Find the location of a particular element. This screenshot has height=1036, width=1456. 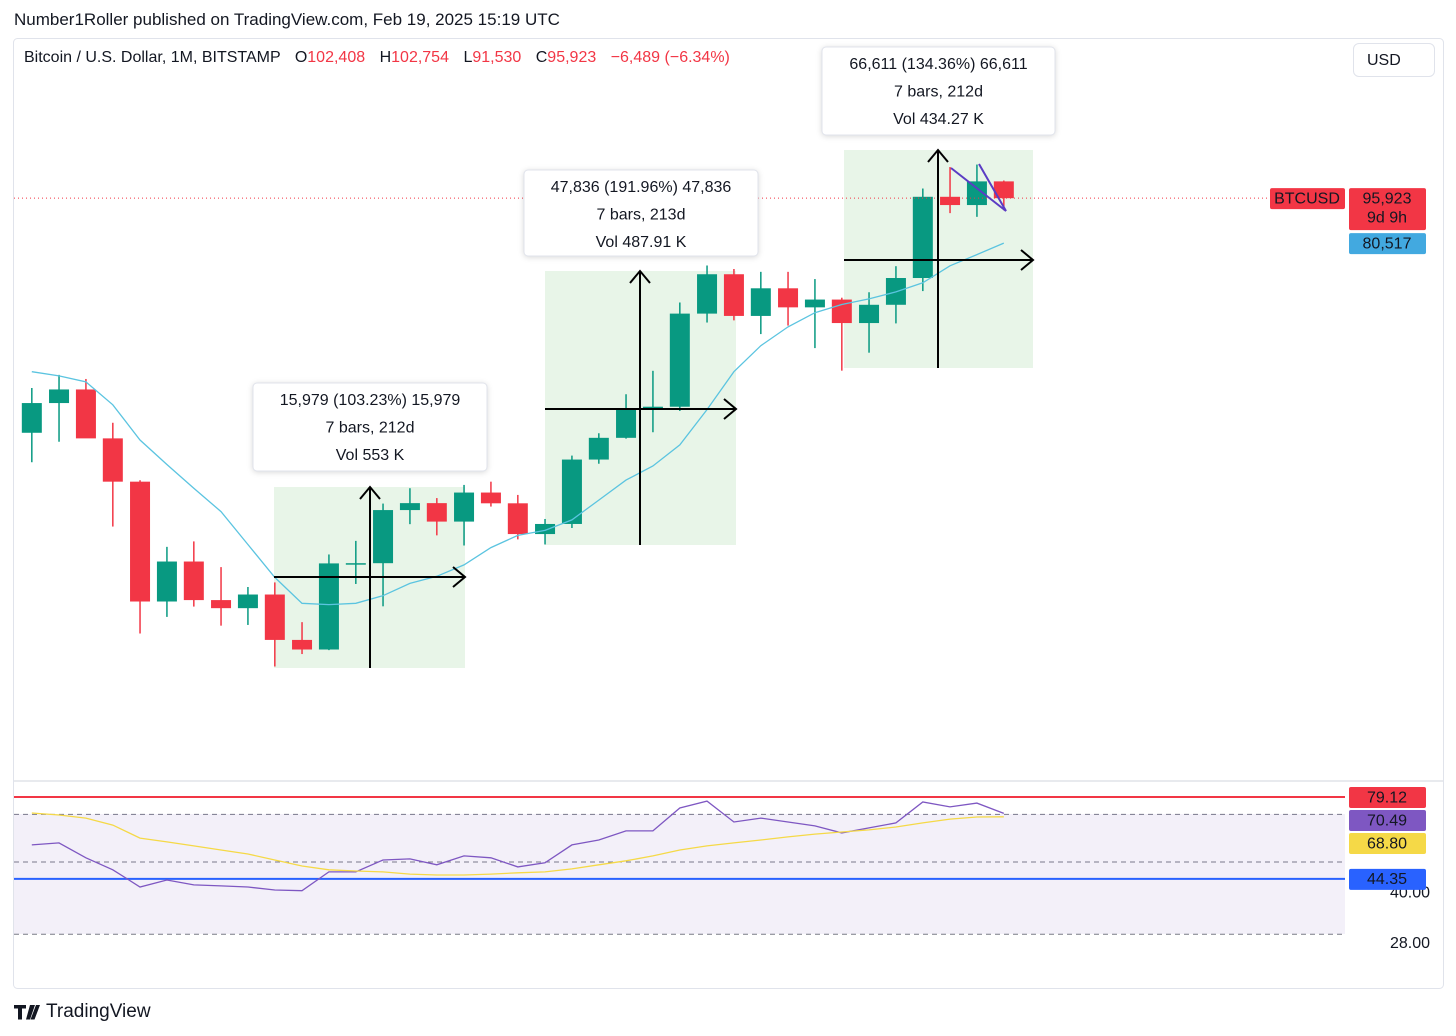

price-tag is located at coordinates (1387, 209).